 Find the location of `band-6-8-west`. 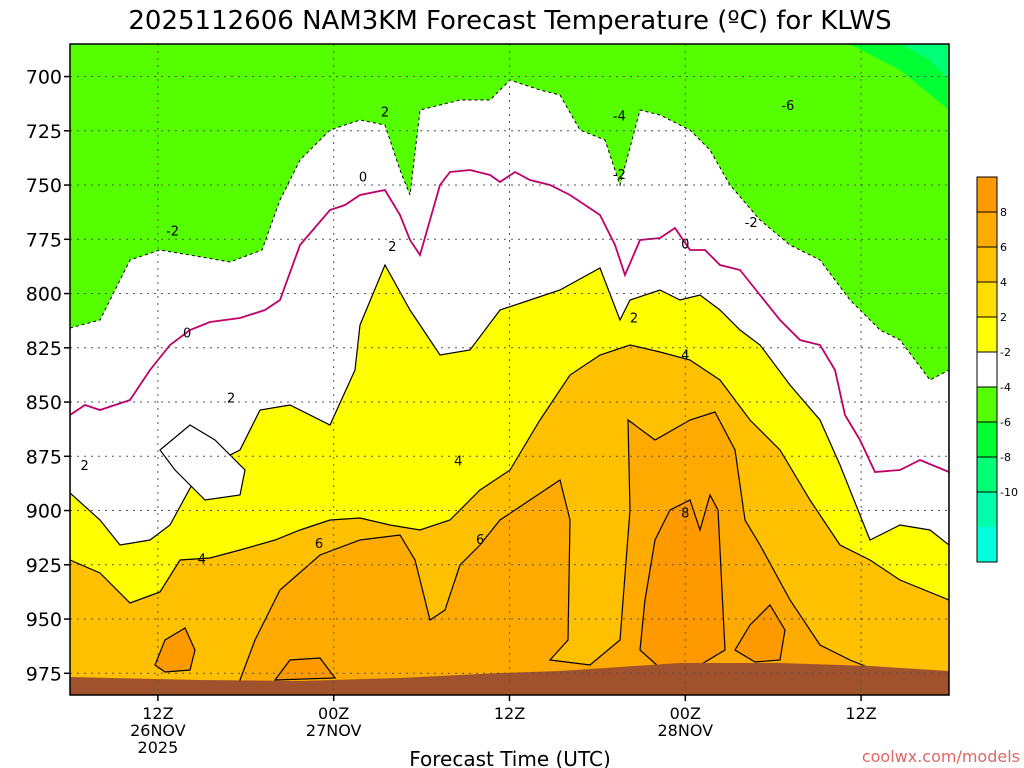

band-6-8-west is located at coordinates (175, 650).